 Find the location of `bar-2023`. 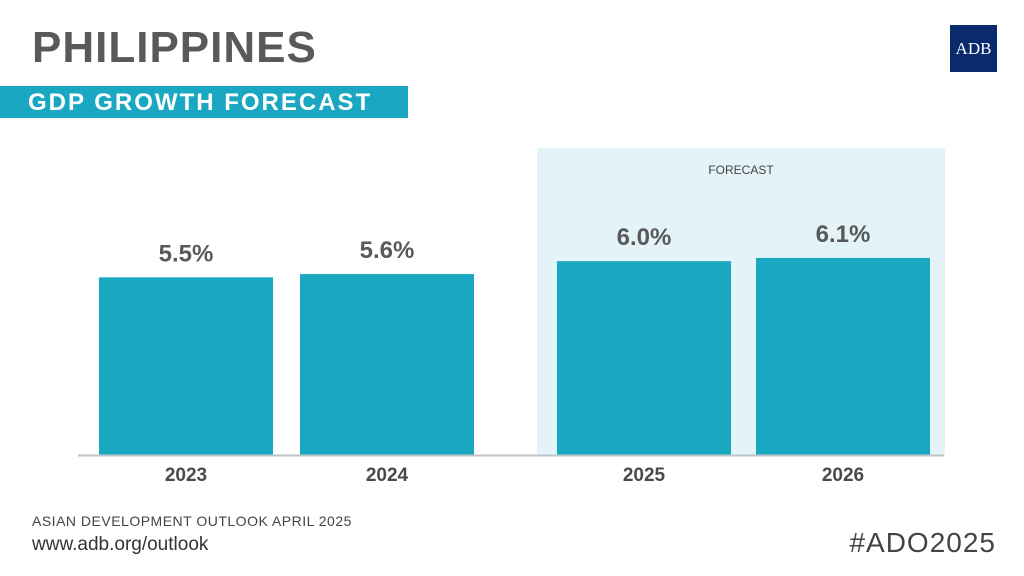

bar-2023 is located at coordinates (186, 366).